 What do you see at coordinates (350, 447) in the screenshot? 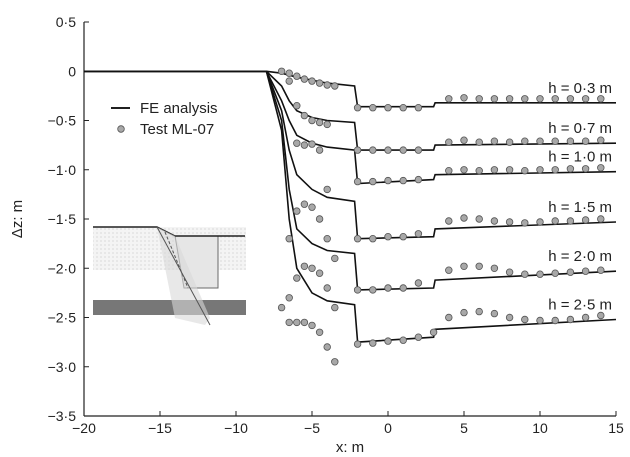
I see `x-axis-title: x: m` at bounding box center [350, 447].